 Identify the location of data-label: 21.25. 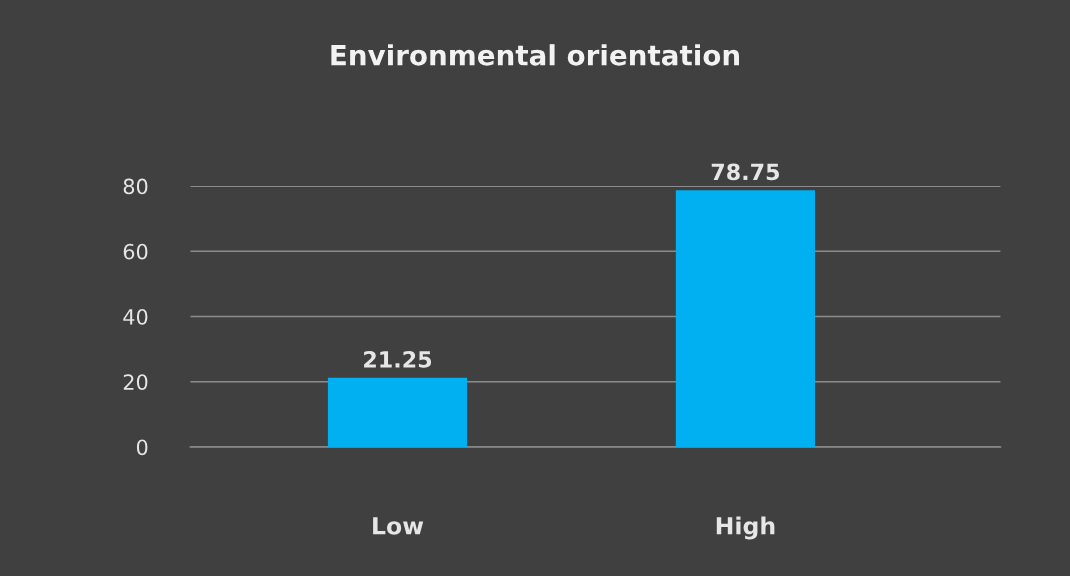
(398, 359).